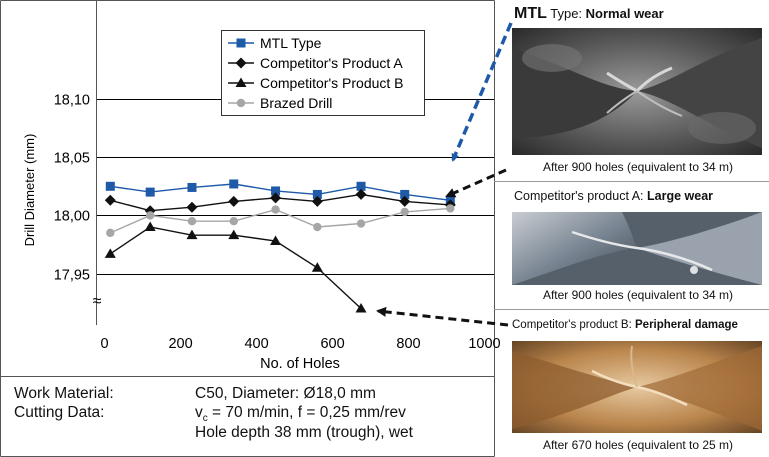  Describe the element at coordinates (566, 13) in the screenshot. I see `panel-mtl-type: Type:` at that location.